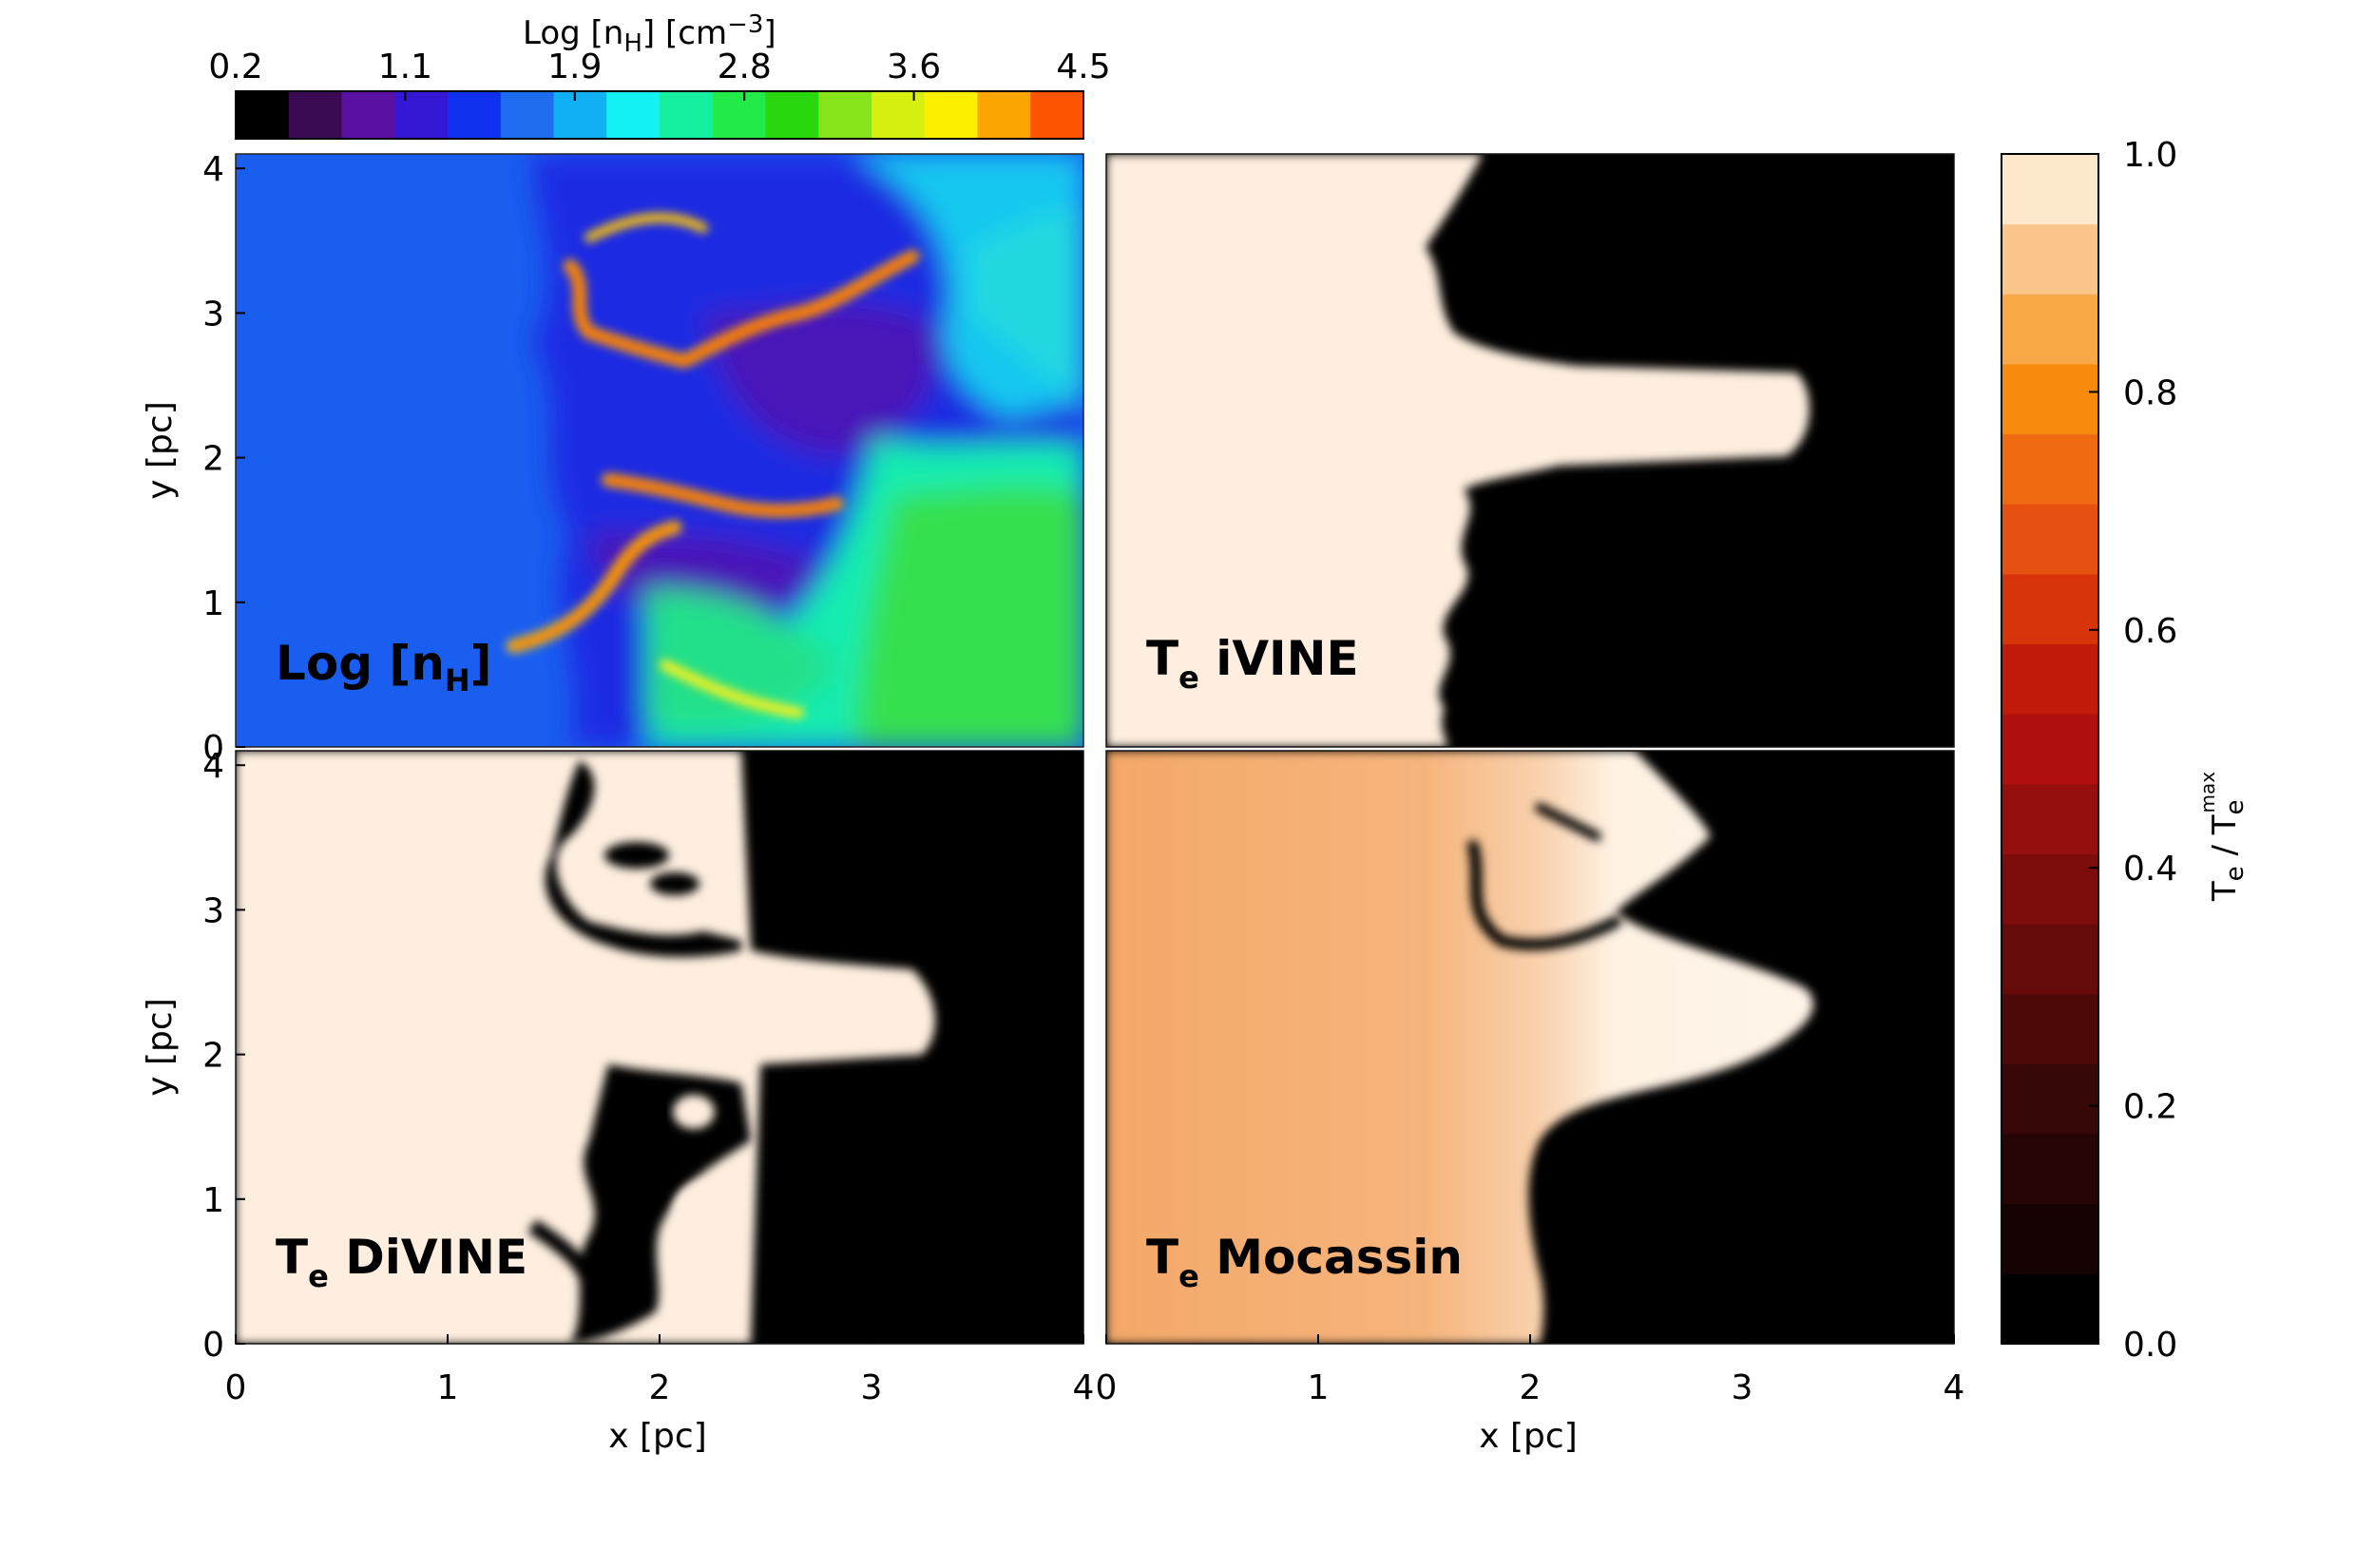 The image size is (2356, 1568). What do you see at coordinates (384, 667) in the screenshot?
I see `panel-label-density: Log [nH]` at bounding box center [384, 667].